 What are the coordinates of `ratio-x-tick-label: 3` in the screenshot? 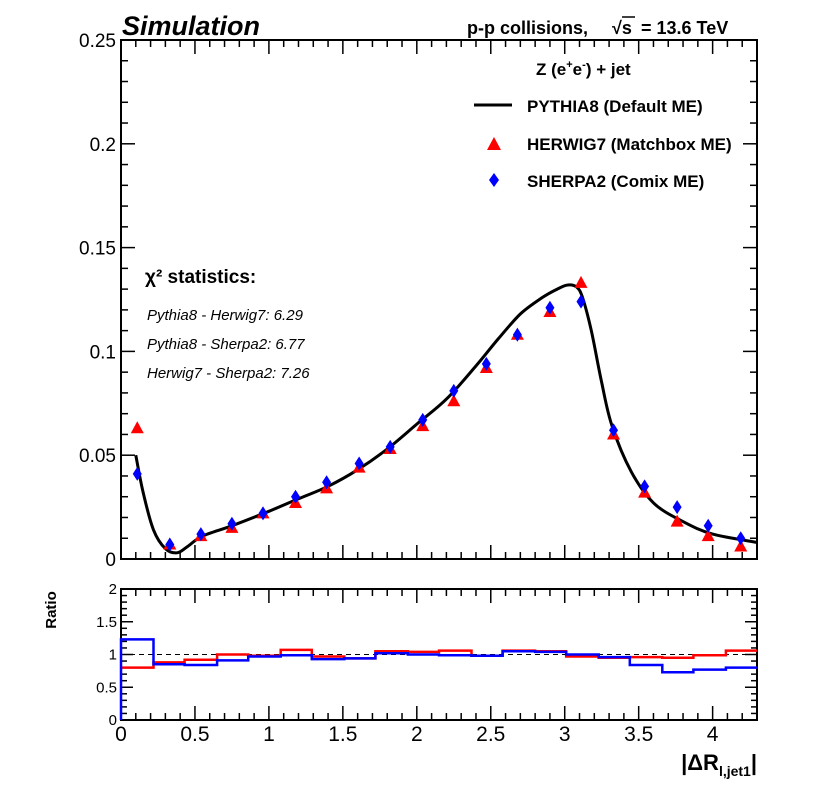 It's located at (565, 734).